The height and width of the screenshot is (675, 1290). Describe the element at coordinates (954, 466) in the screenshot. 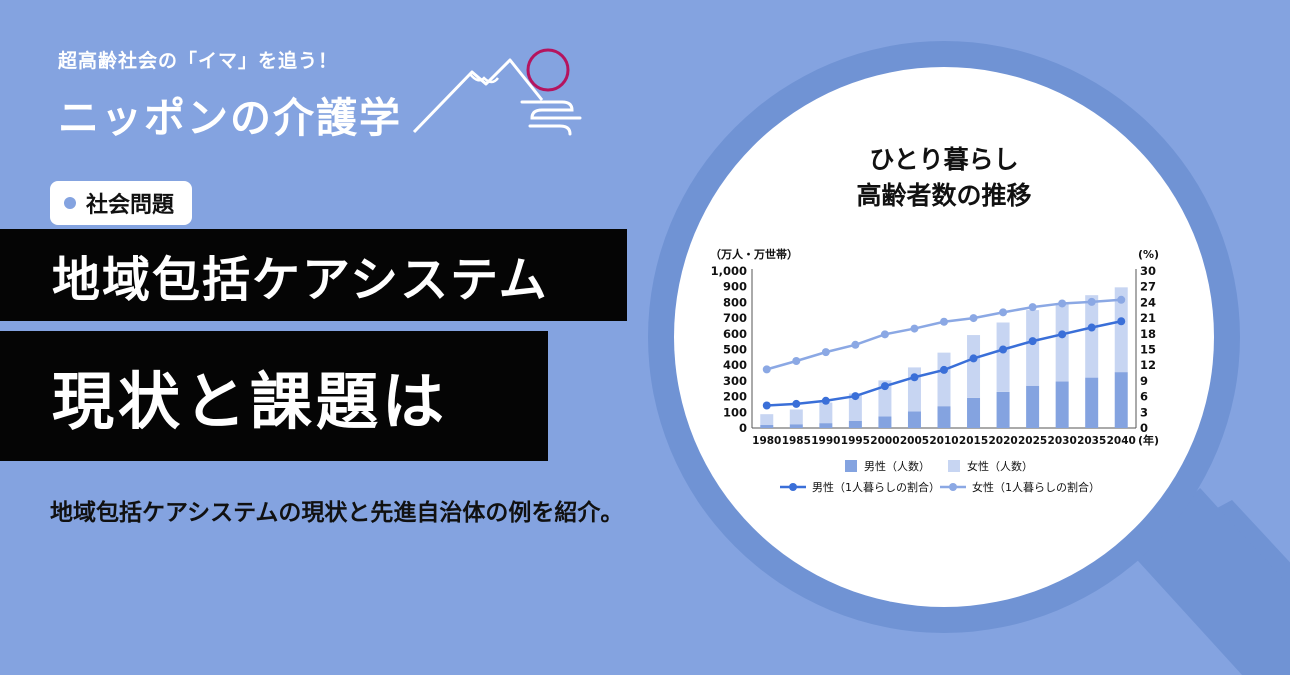

I see `legend-swatch-female-bar` at that location.